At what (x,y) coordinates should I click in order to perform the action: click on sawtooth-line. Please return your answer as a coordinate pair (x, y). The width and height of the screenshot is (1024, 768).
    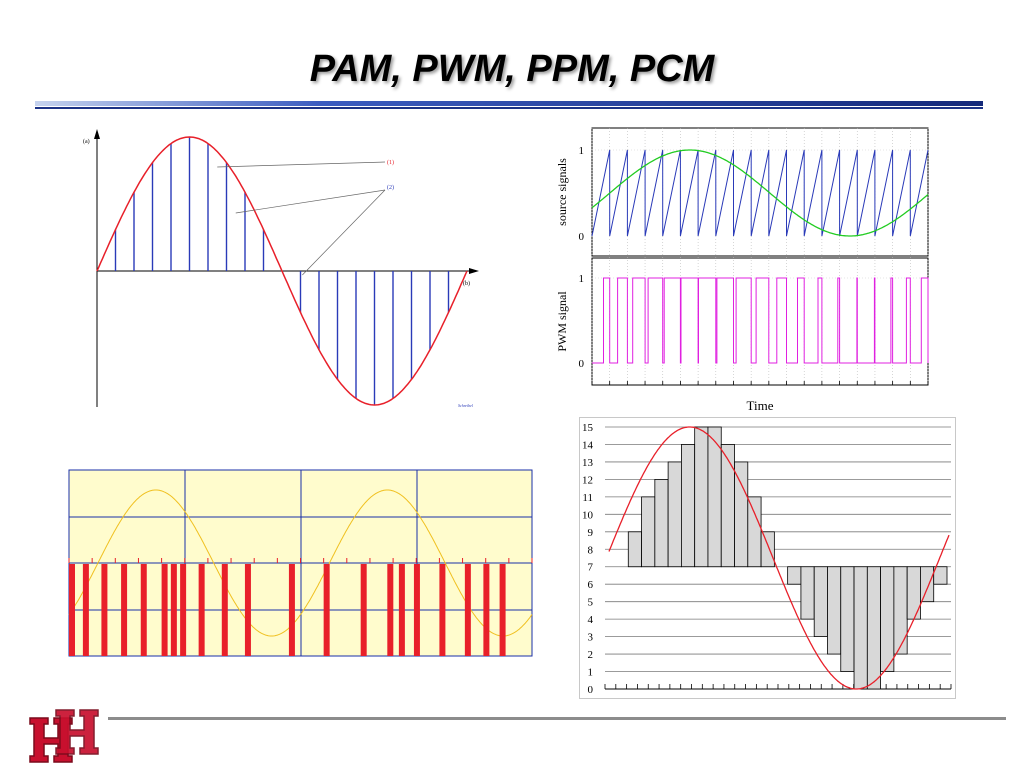
    Looking at the image, I should click on (760, 193).